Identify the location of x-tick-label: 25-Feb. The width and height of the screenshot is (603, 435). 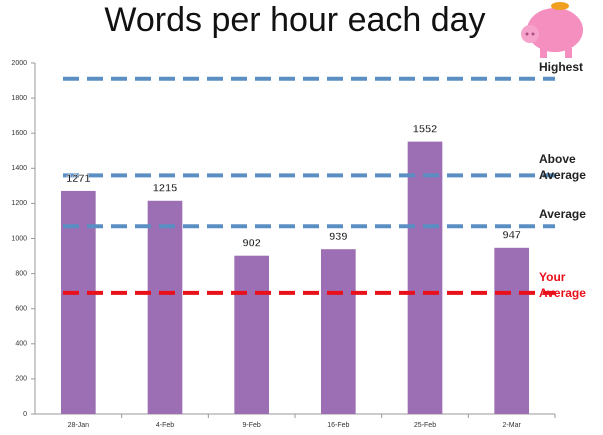
(425, 425).